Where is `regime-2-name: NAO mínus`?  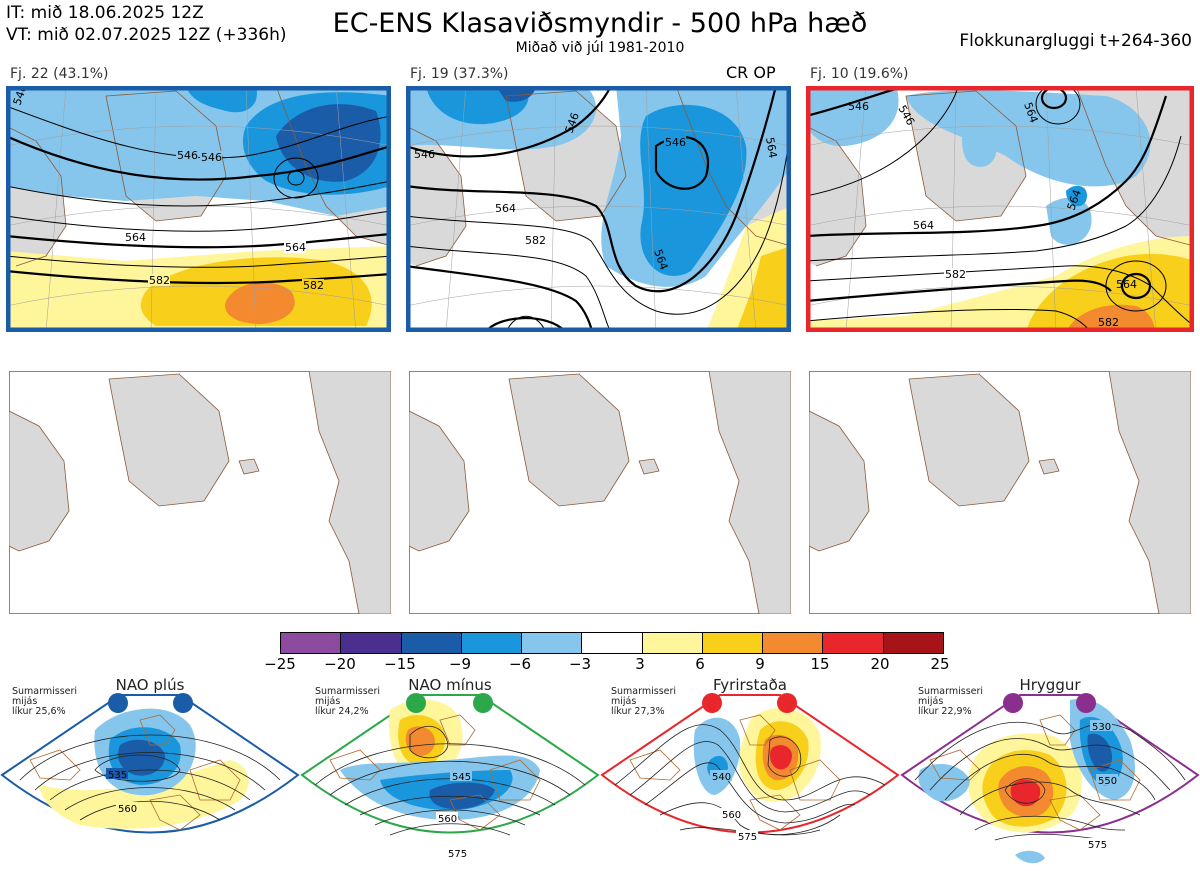 regime-2-name: NAO mínus is located at coordinates (450, 685).